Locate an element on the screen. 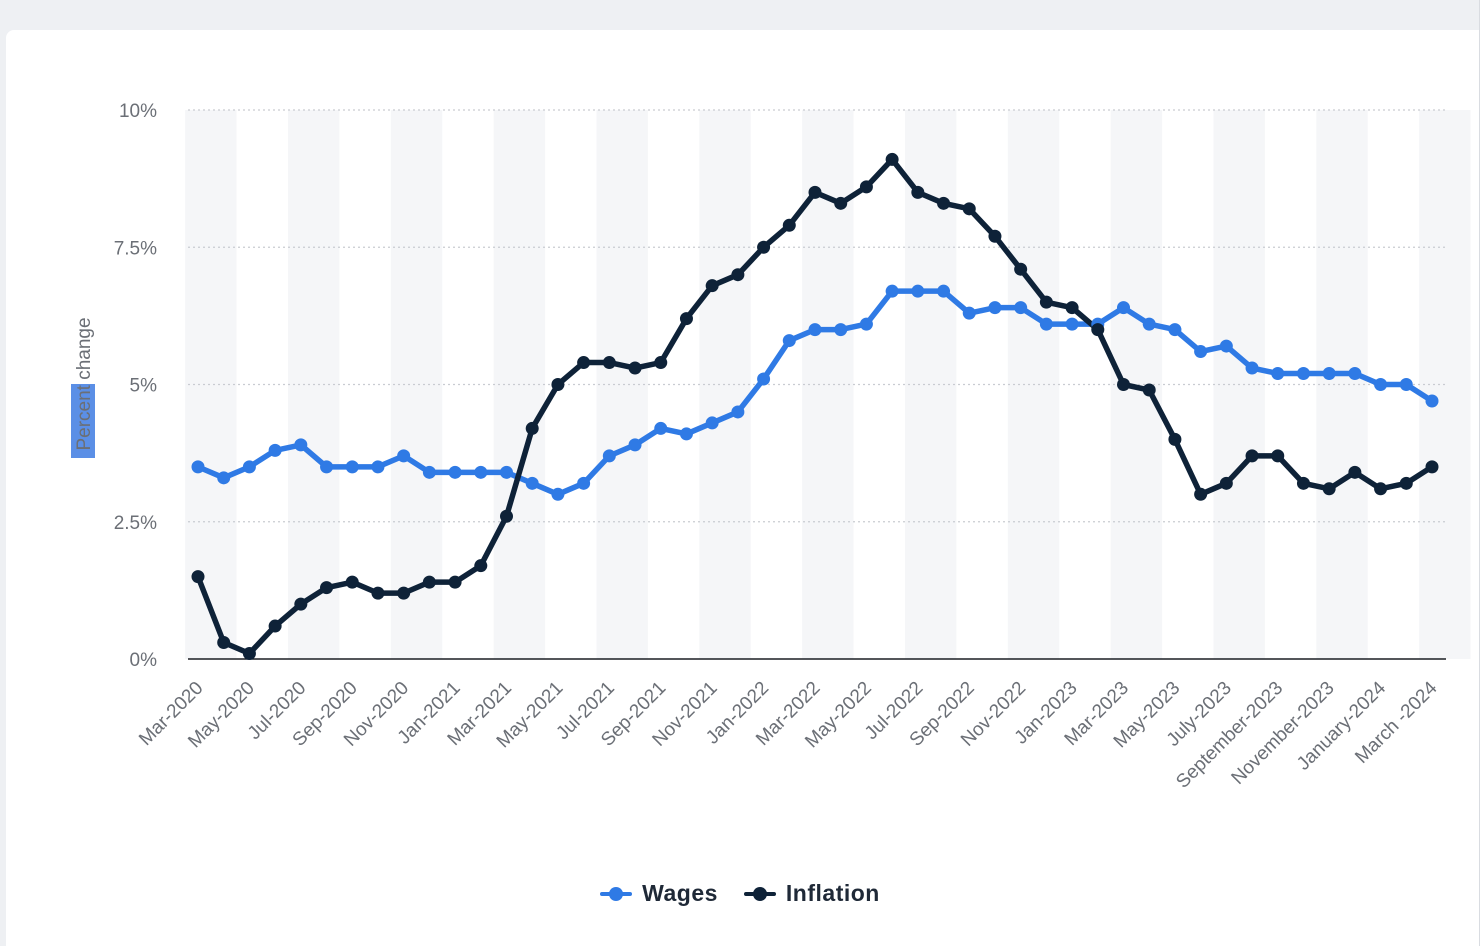  x-tick-label: January-2024 is located at coordinates (1341, 725).